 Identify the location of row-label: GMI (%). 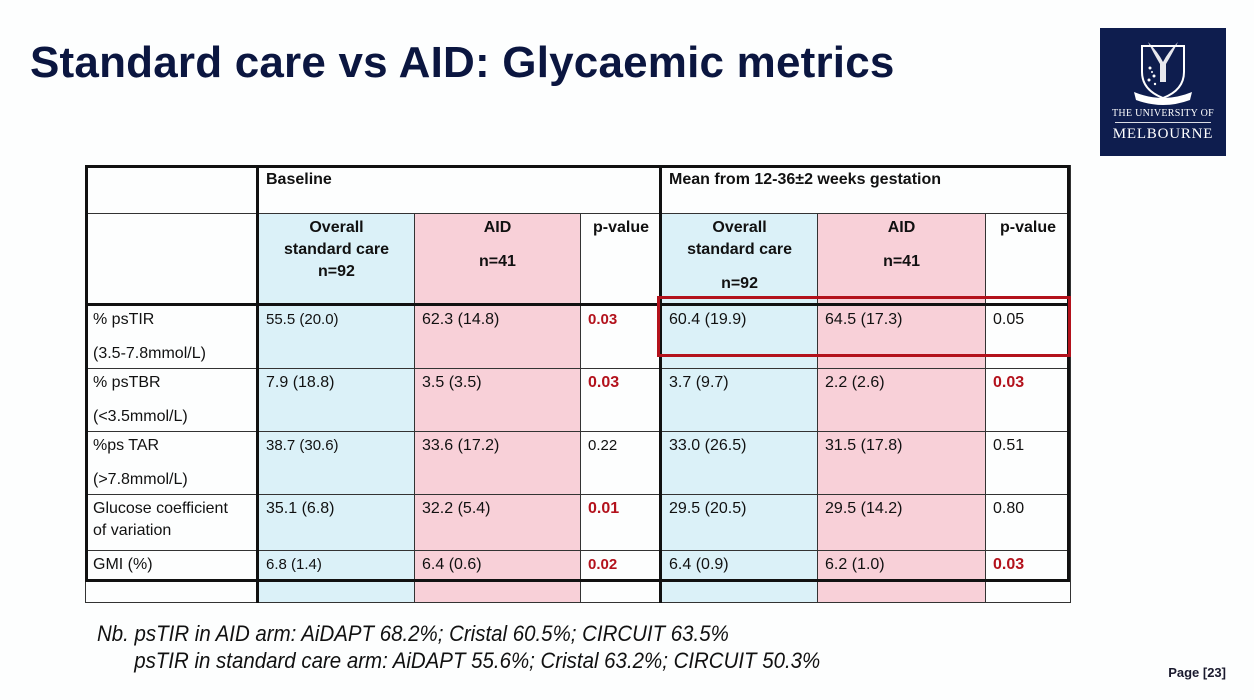
(171, 576).